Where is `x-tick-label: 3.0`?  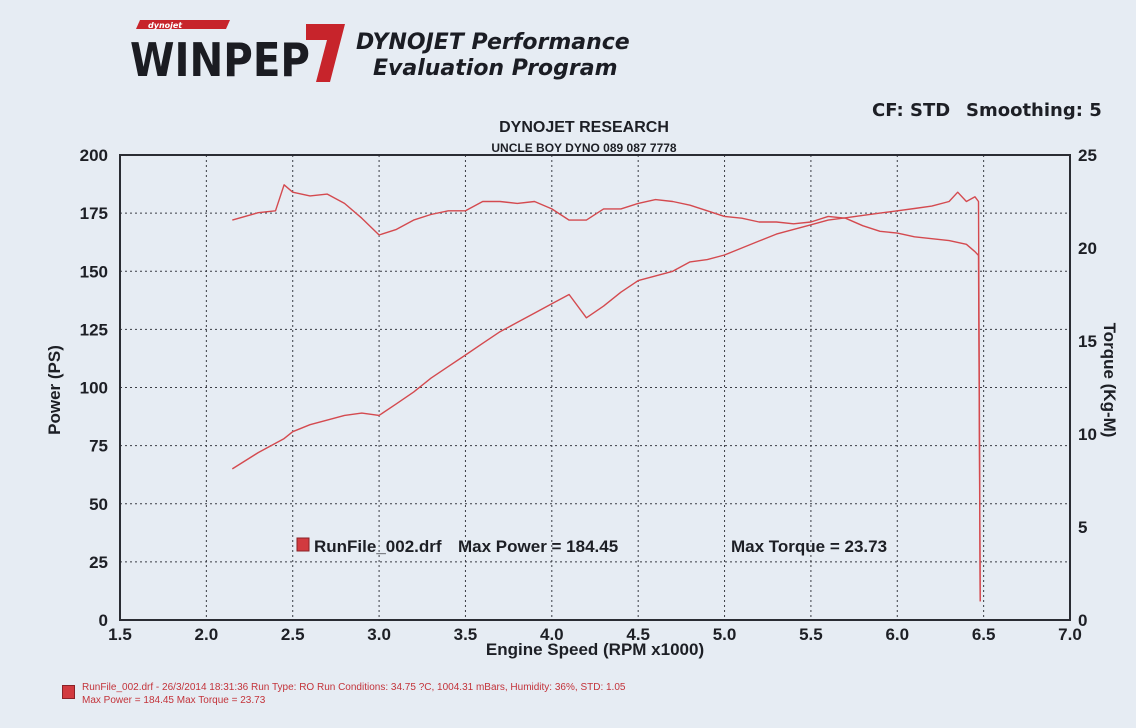 x-tick-label: 3.0 is located at coordinates (379, 634).